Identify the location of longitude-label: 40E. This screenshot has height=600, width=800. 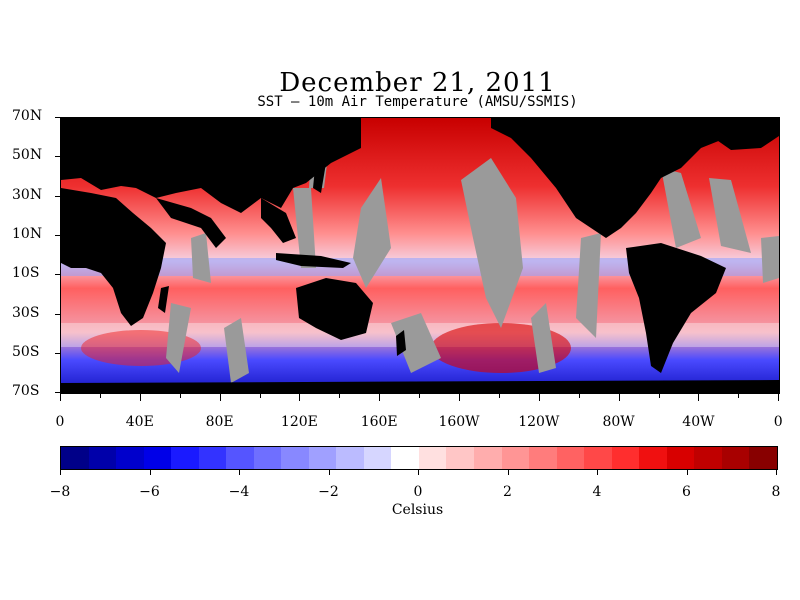
(139, 422).